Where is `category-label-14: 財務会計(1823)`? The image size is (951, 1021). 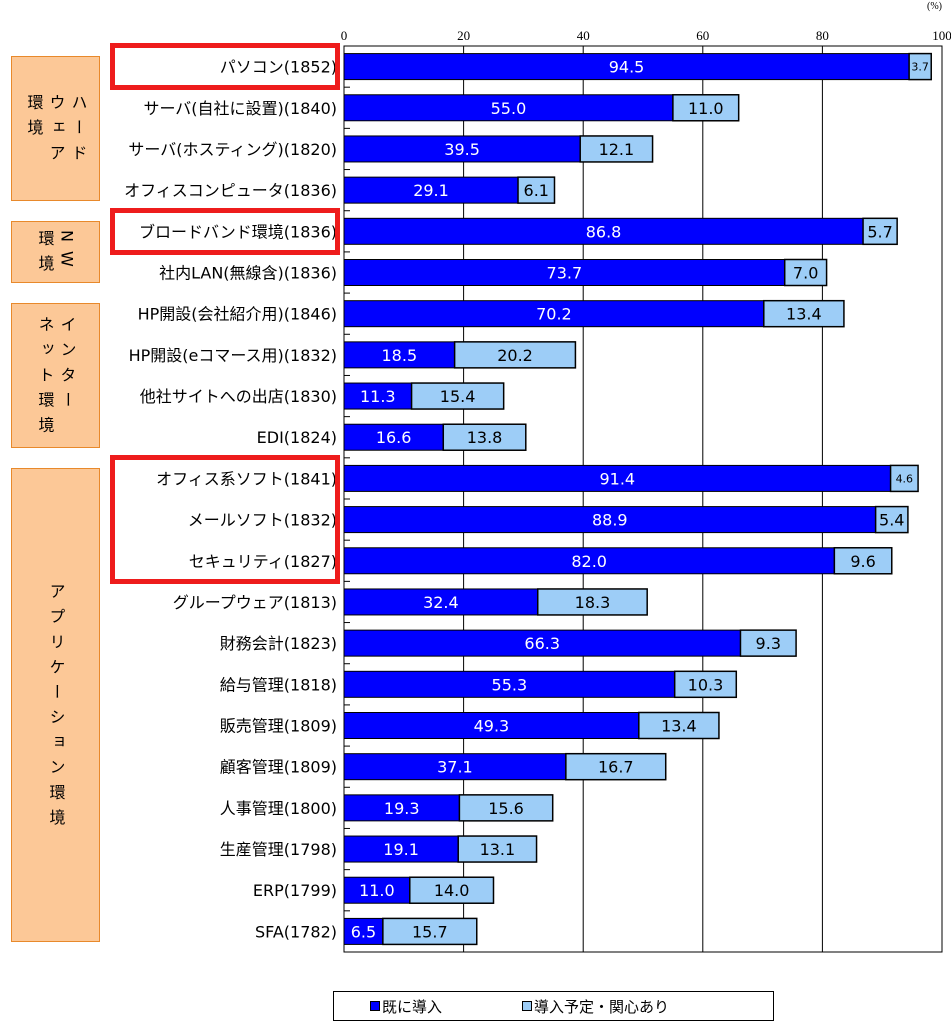 category-label-14: 財務会計(1823) is located at coordinates (278, 643).